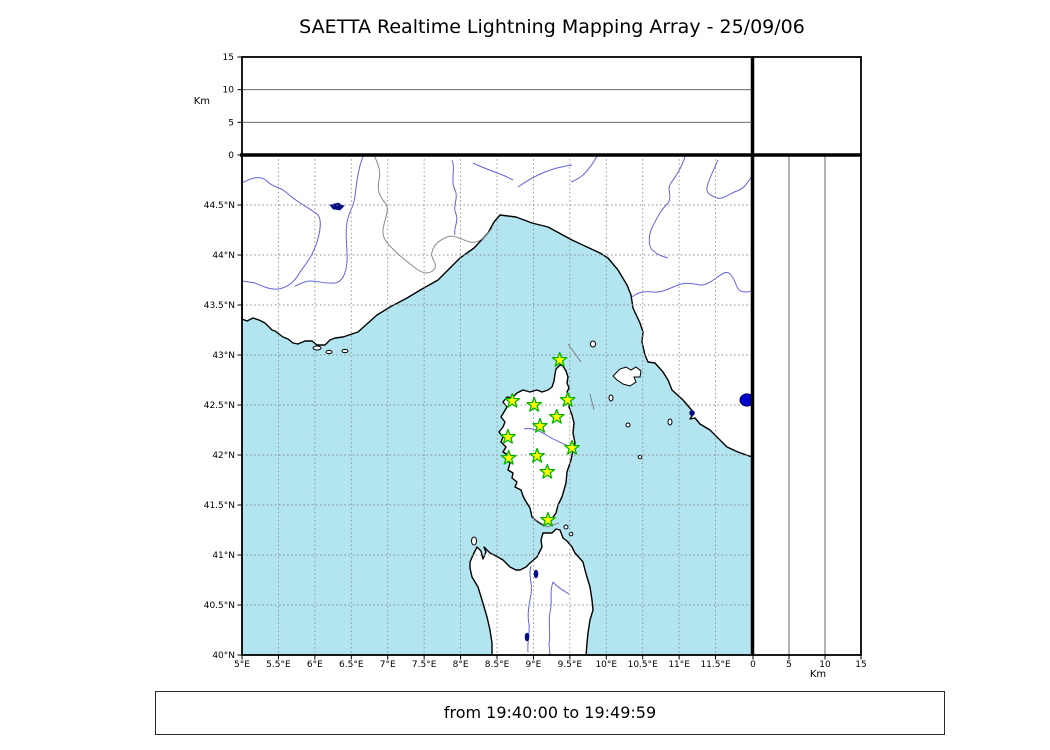  Describe the element at coordinates (424, 665) in the screenshot. I see `lon-tick-label: 7.5°E` at that location.